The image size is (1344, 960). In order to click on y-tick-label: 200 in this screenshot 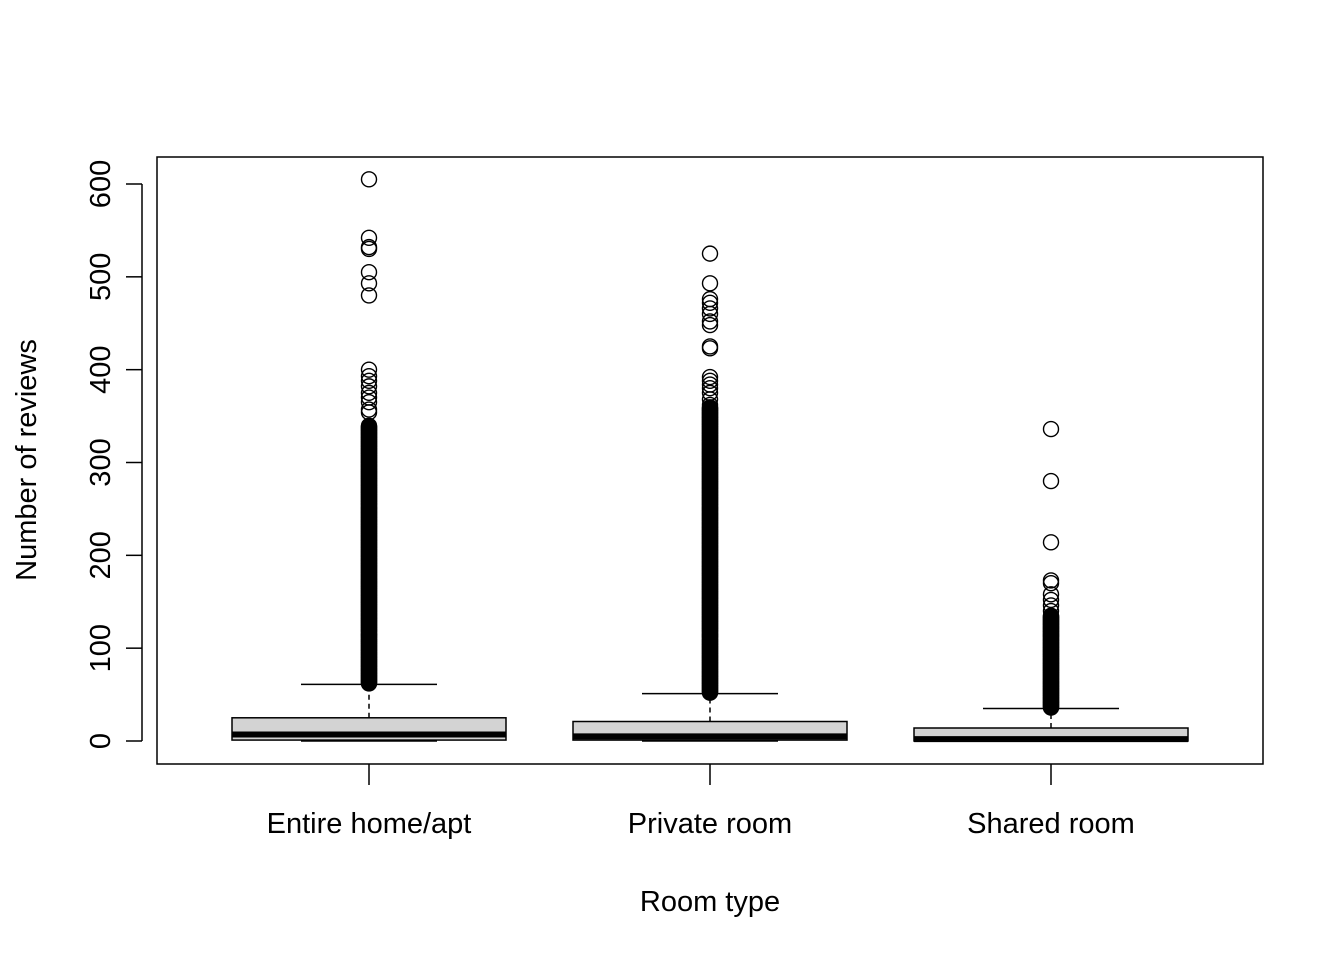, I will do `click(101, 555)`.